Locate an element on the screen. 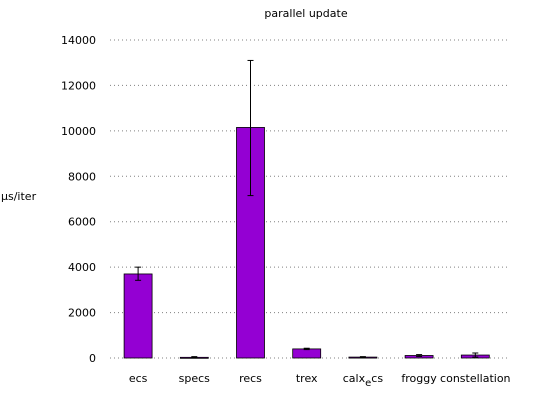 The width and height of the screenshot is (550, 400). y-tick-label: 0 is located at coordinates (92, 358).